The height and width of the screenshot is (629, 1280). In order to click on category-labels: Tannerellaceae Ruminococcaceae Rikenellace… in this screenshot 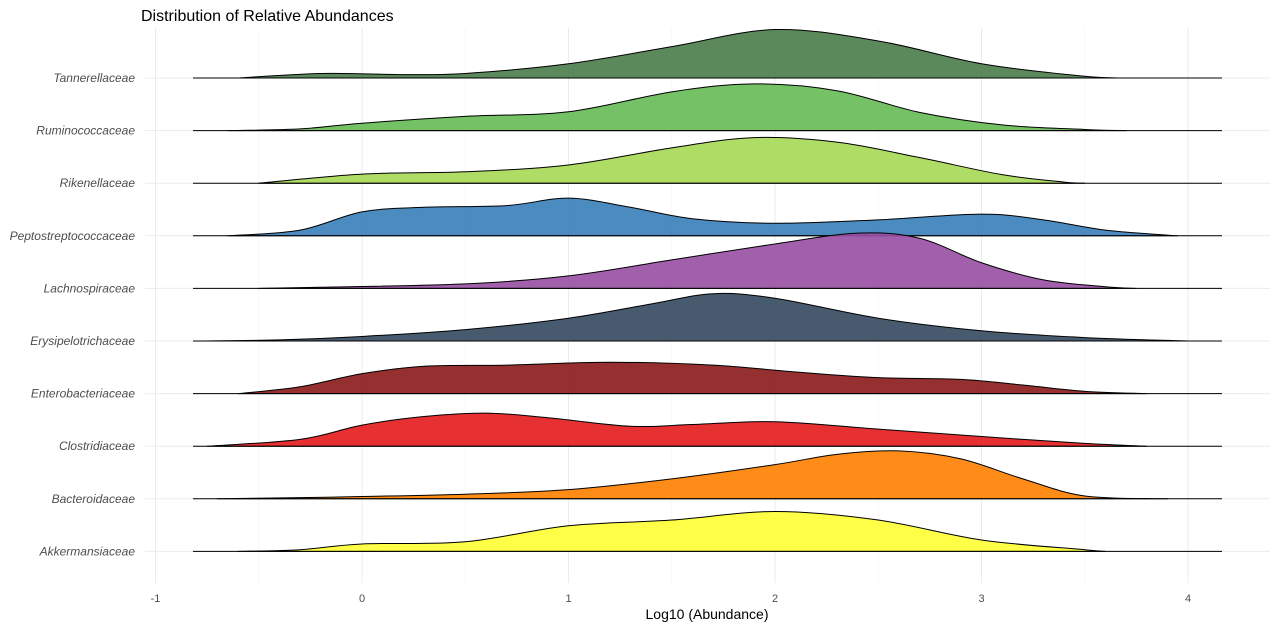, I will do `click(73, 314)`.